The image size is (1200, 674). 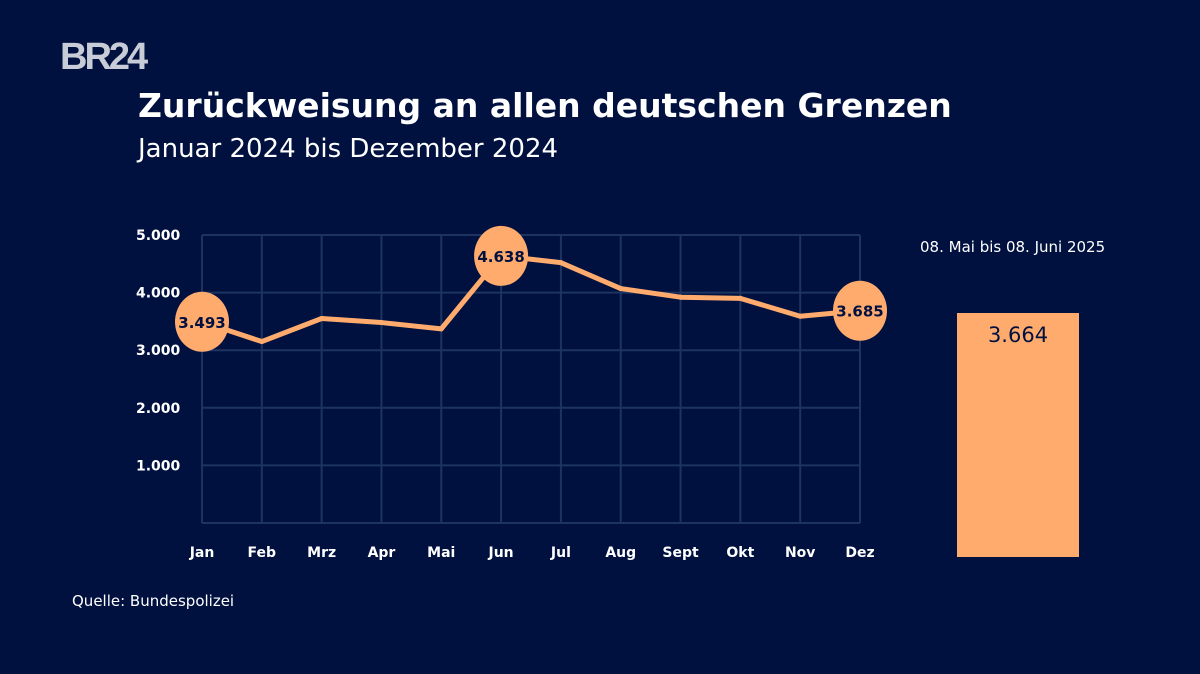 What do you see at coordinates (262, 553) in the screenshot?
I see `x-tick-label: Feb` at bounding box center [262, 553].